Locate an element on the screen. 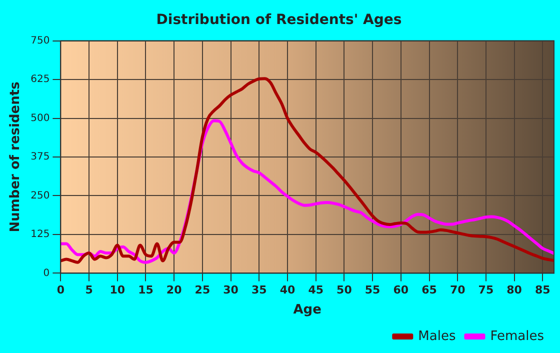 The width and height of the screenshot is (560, 353). x-tick-label: 25 is located at coordinates (202, 290).